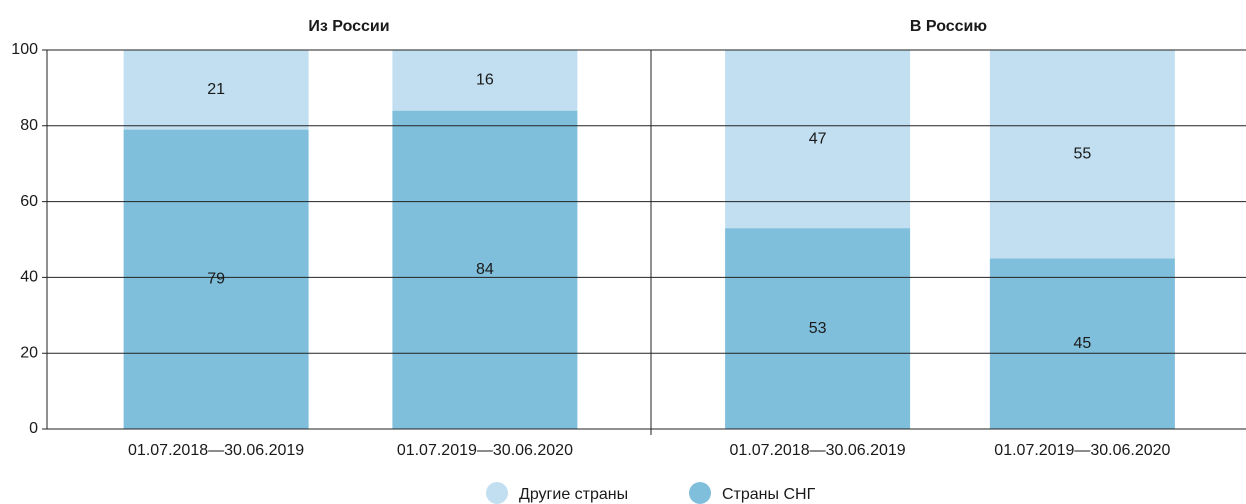  I want to click on y-tick-label: 100, so click(24, 49).